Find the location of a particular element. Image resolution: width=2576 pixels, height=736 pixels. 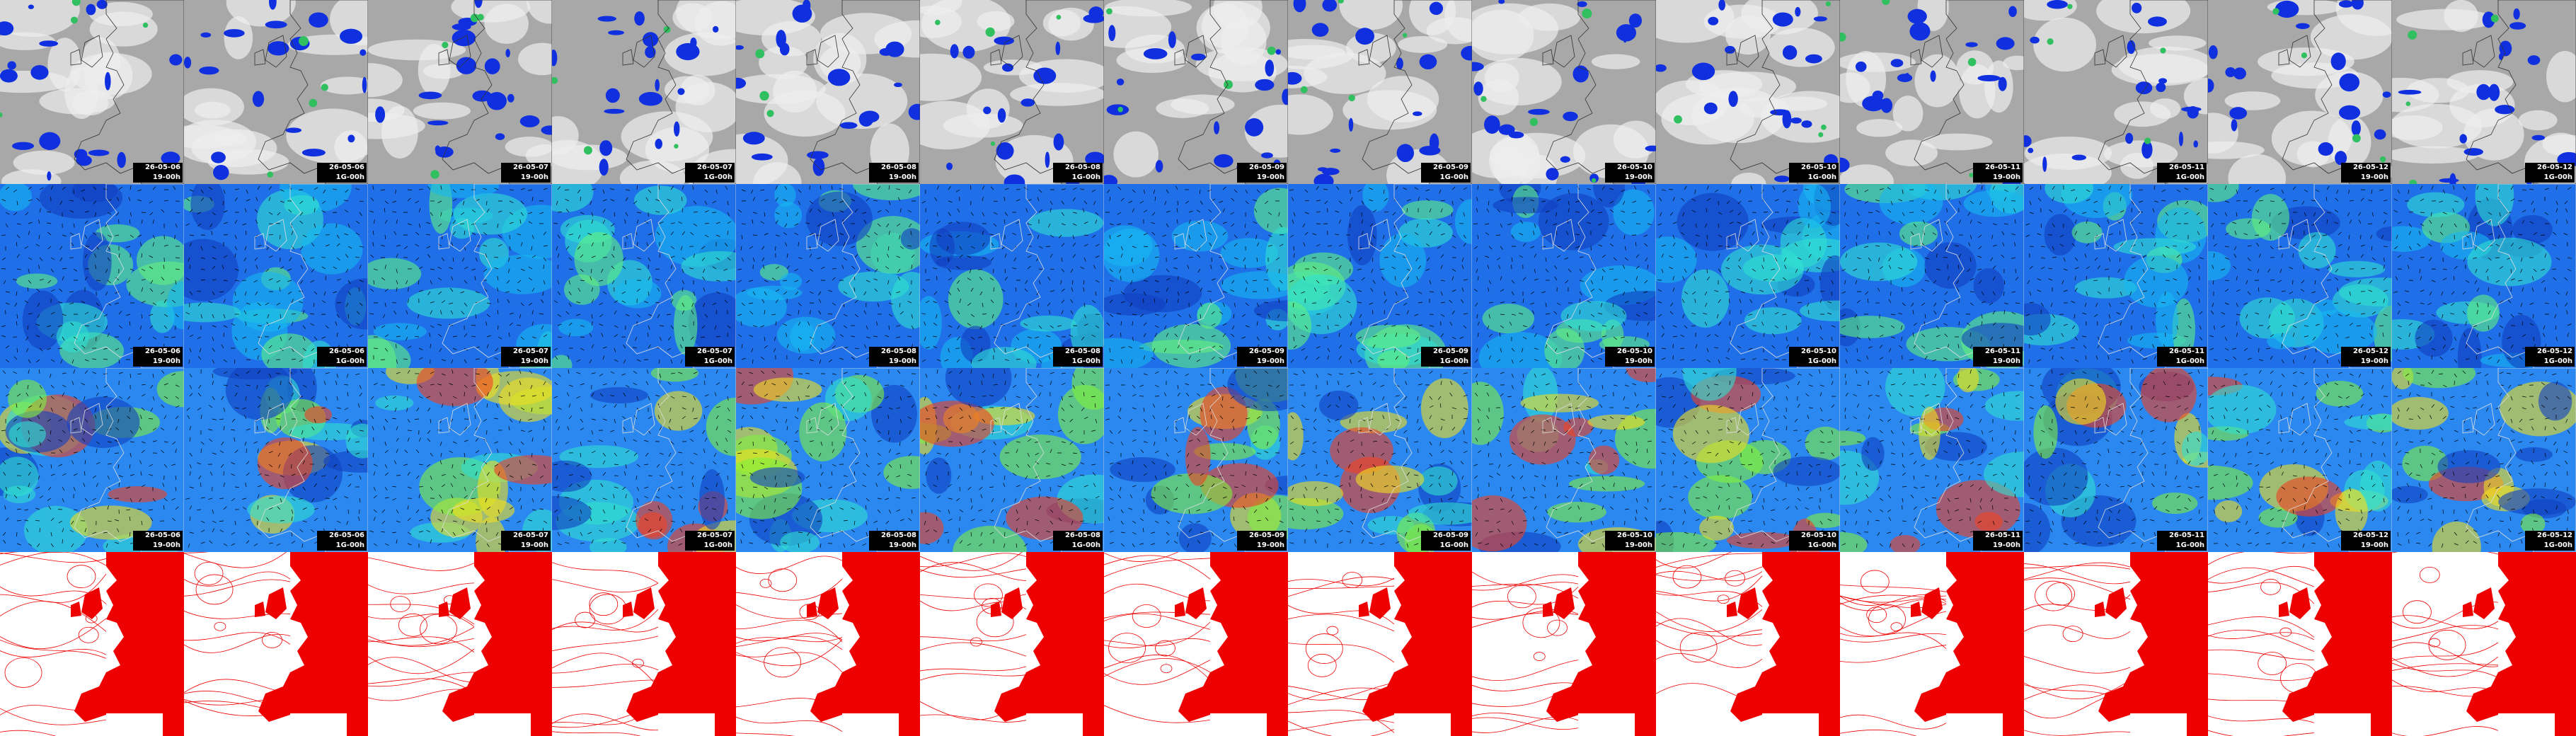

map-panel: 26-05-08 1G-00h is located at coordinates (1012, 92).